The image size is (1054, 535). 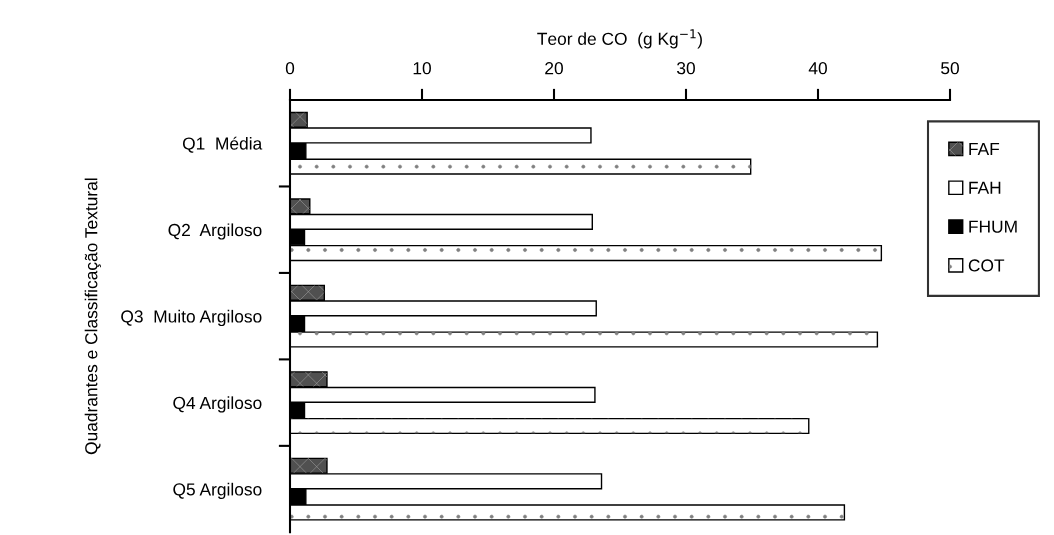 What do you see at coordinates (290, 68) in the screenshot?
I see `x-tick-label: 0` at bounding box center [290, 68].